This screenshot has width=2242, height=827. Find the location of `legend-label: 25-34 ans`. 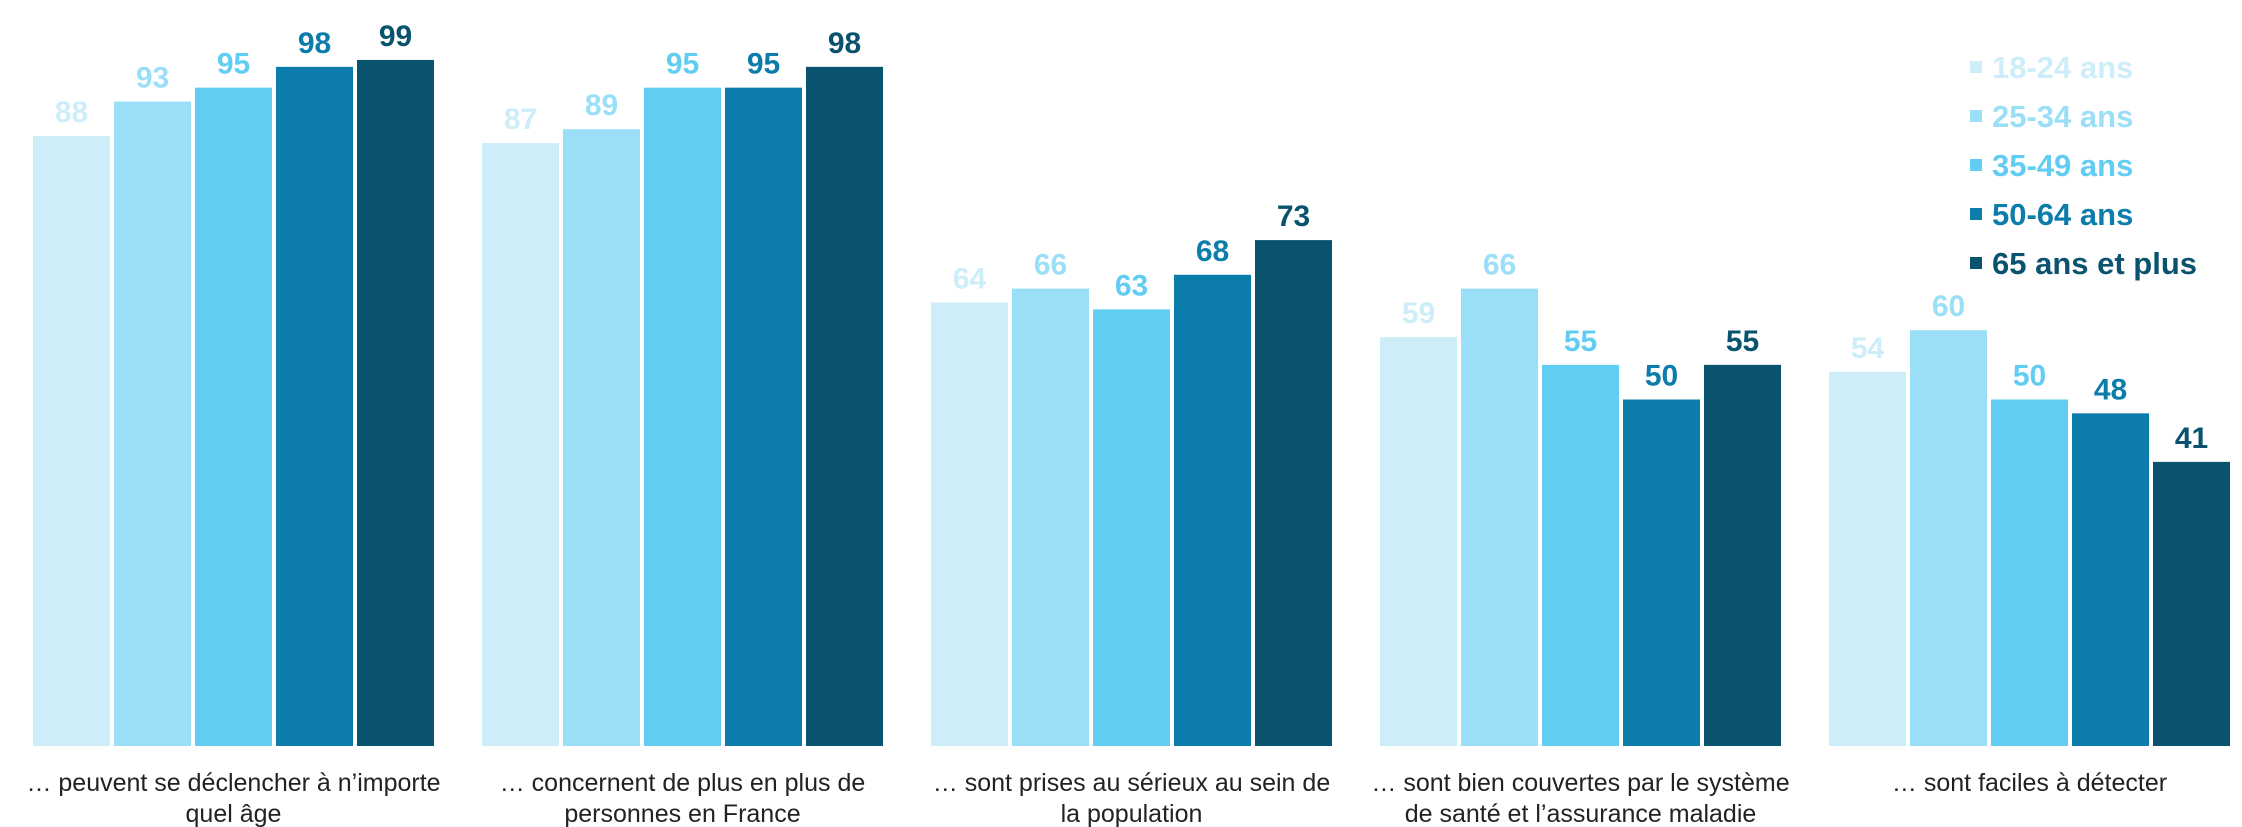

legend-label: 25-34 ans is located at coordinates (2062, 116).